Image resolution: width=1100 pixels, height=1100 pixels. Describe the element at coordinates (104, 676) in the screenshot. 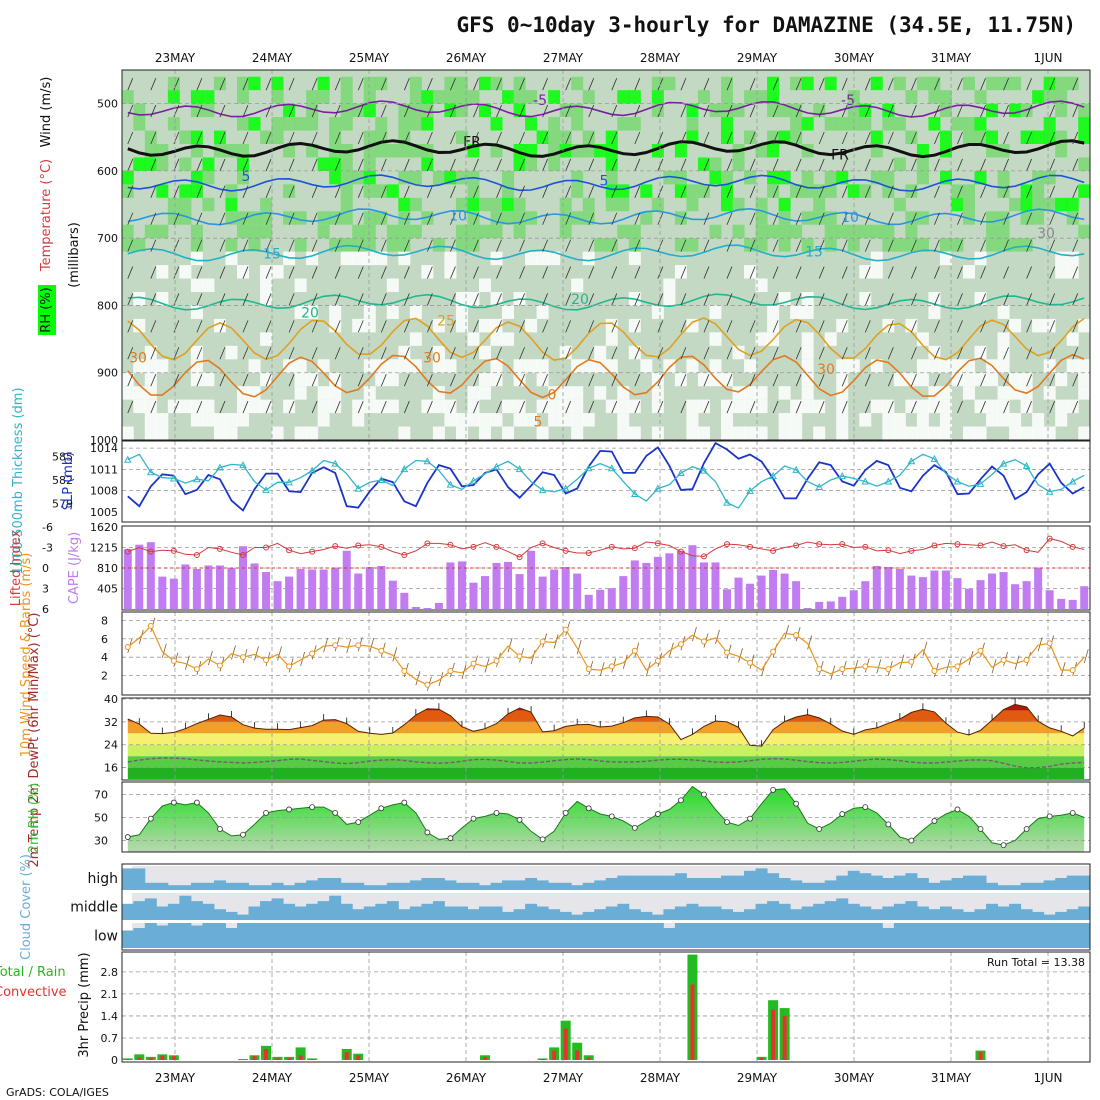

I see `wind10-tick-label: 2` at that location.